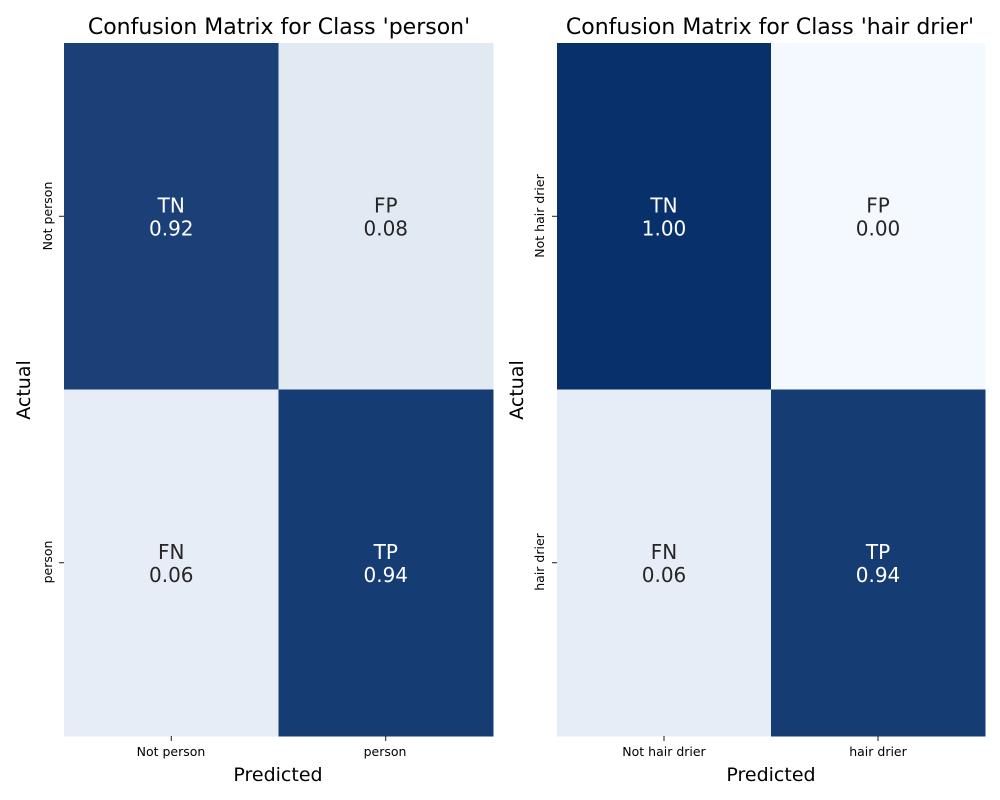  I want to click on cell-value-label: 0.92, so click(171, 228).